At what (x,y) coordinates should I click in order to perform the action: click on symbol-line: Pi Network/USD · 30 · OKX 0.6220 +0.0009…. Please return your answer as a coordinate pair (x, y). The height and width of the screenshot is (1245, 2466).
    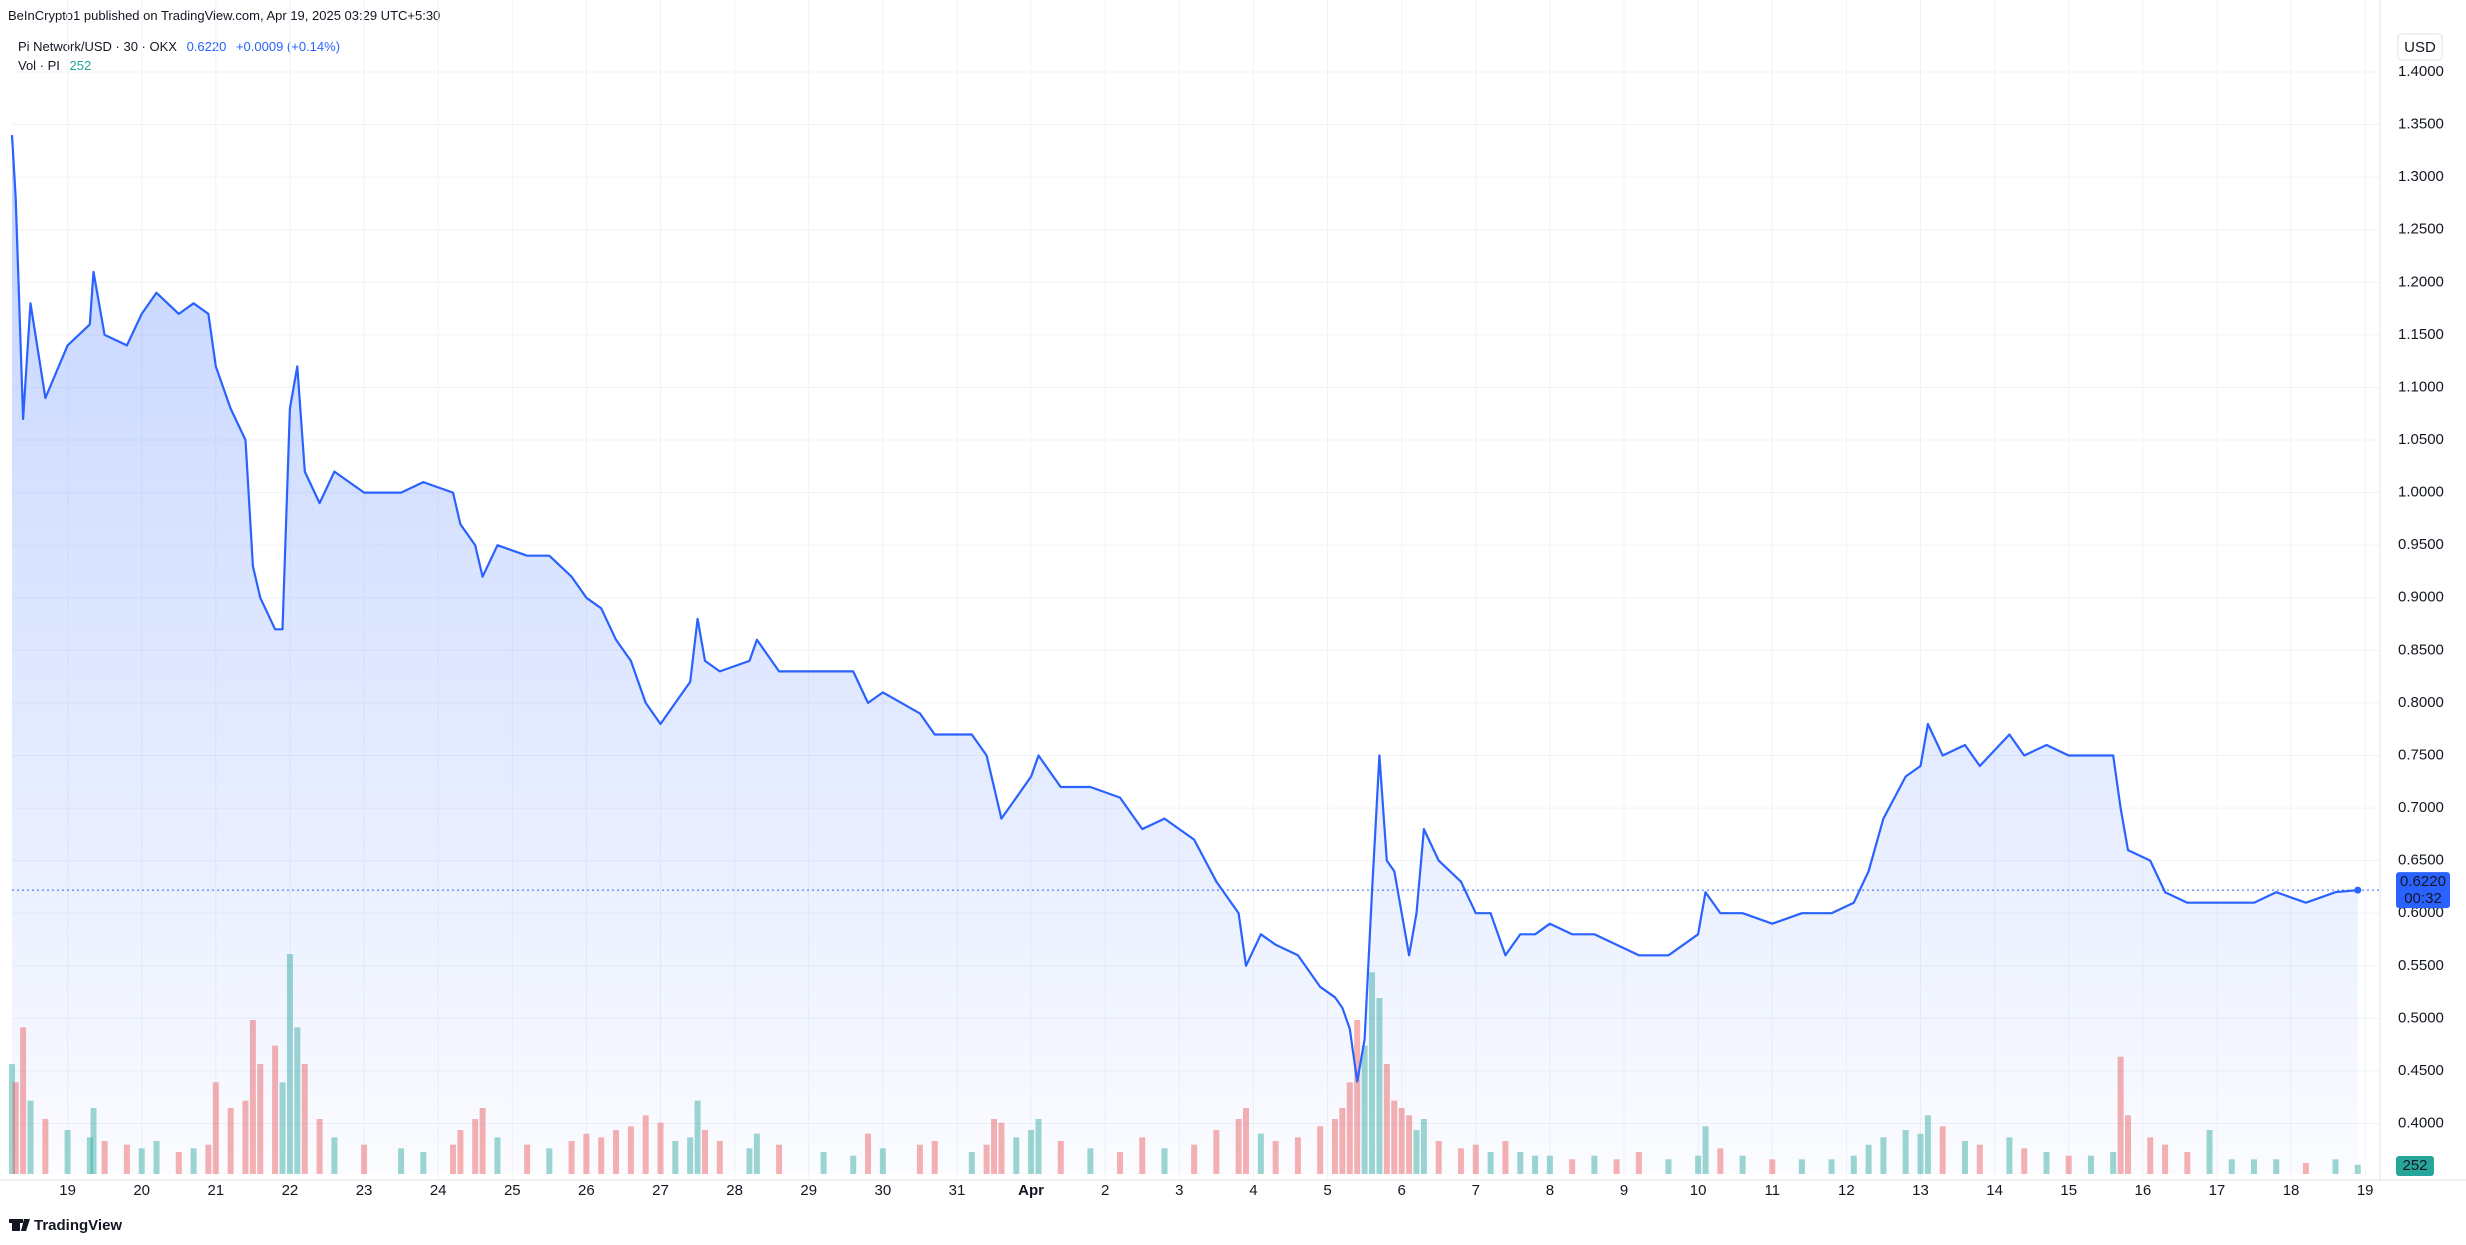
    Looking at the image, I should click on (179, 46).